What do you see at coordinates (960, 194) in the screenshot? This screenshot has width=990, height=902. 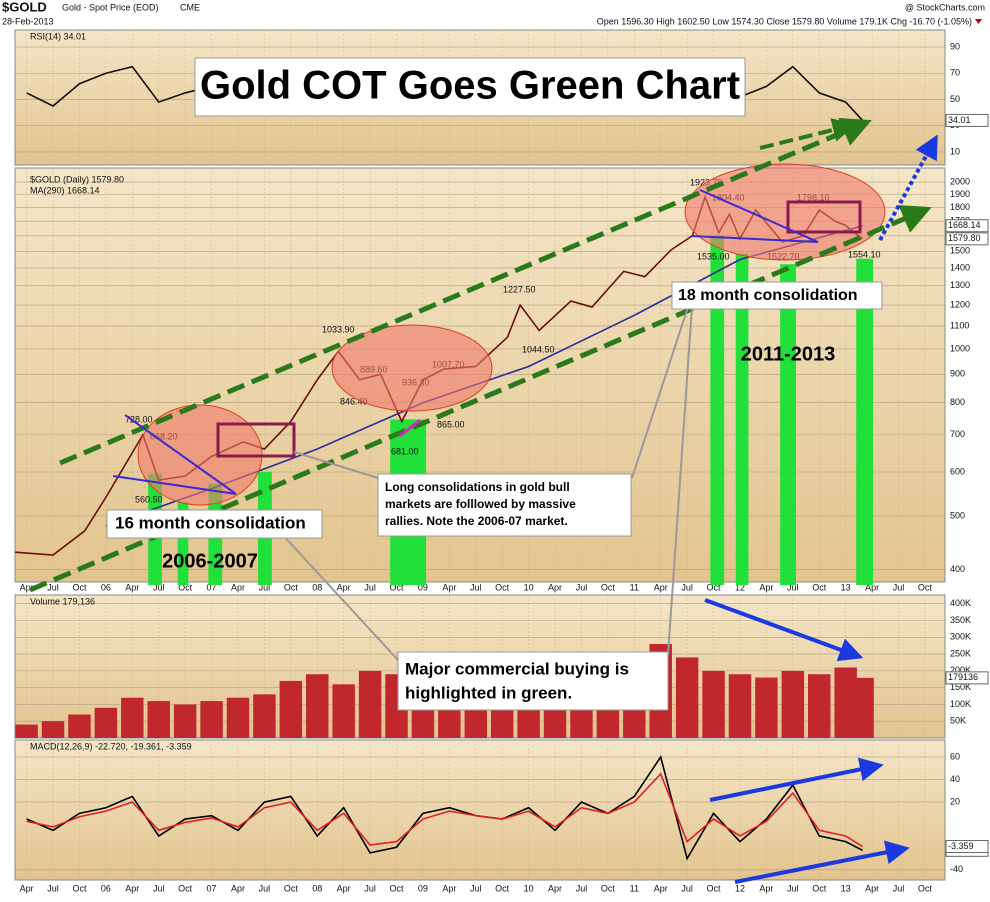 I see `y-tick-label: 1900` at bounding box center [960, 194].